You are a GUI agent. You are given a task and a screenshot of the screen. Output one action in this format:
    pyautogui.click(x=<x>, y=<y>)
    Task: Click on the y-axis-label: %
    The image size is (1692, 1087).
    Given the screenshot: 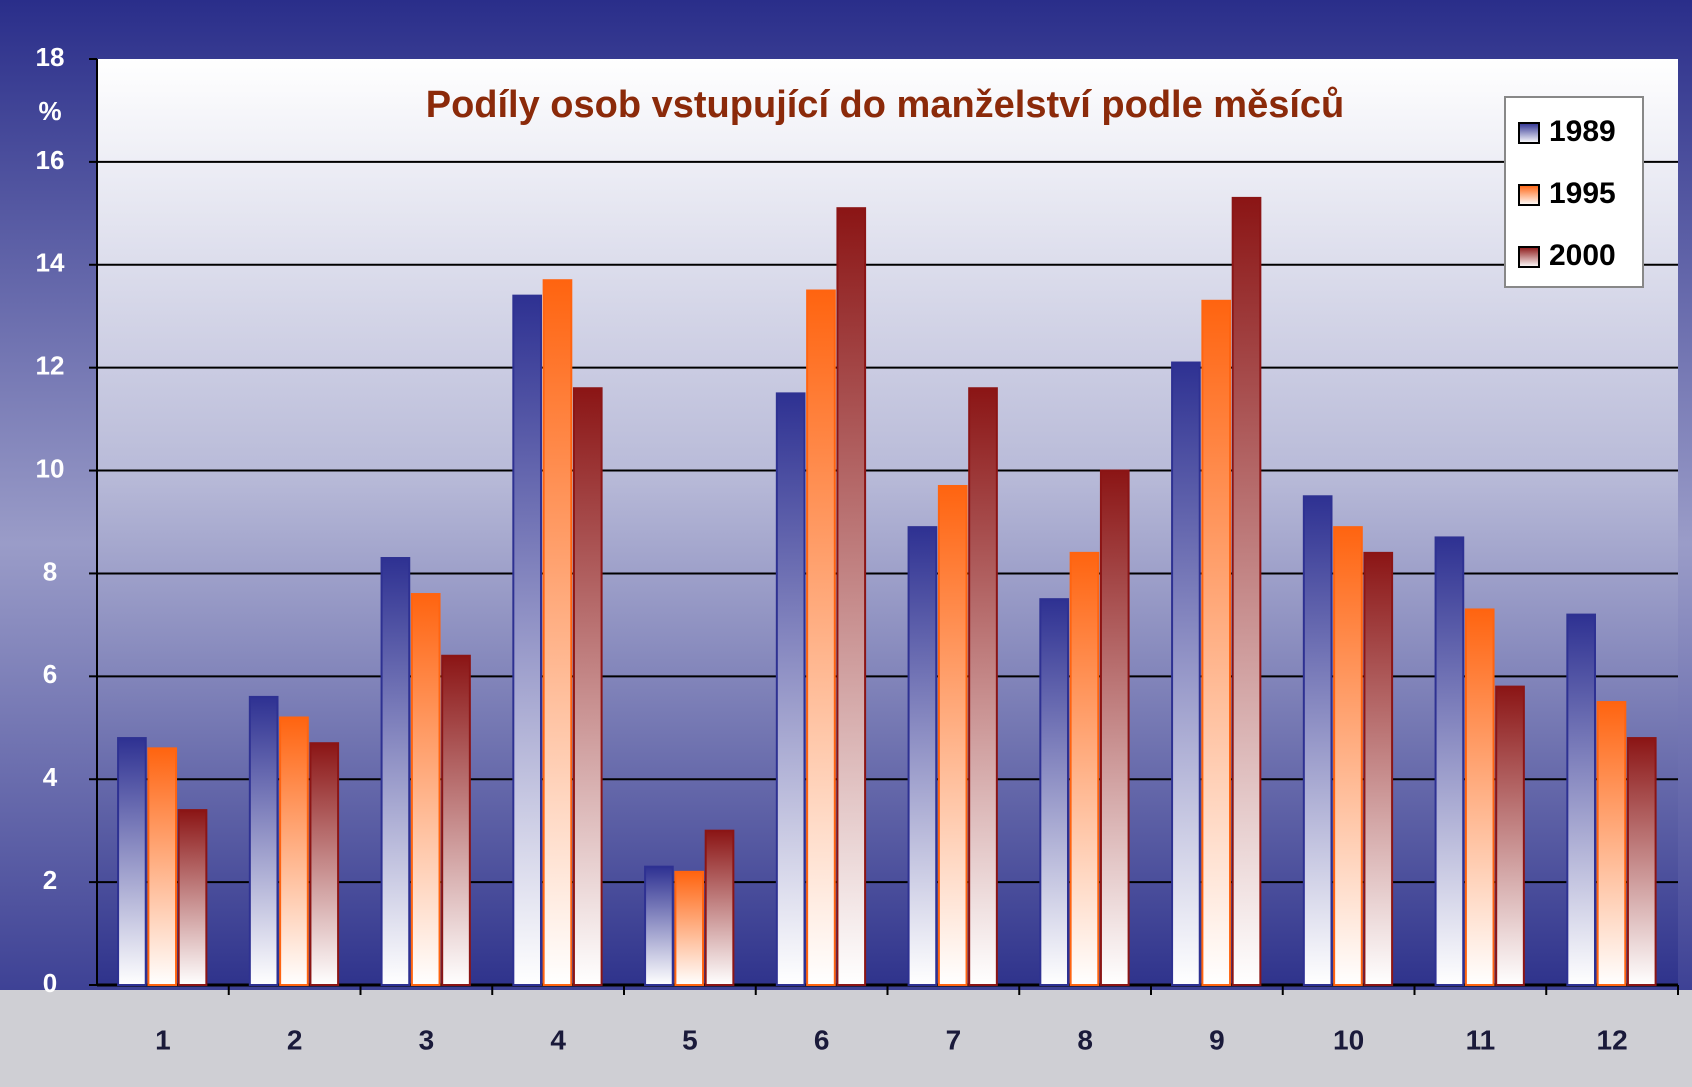 What is the action you would take?
    pyautogui.click(x=49, y=111)
    